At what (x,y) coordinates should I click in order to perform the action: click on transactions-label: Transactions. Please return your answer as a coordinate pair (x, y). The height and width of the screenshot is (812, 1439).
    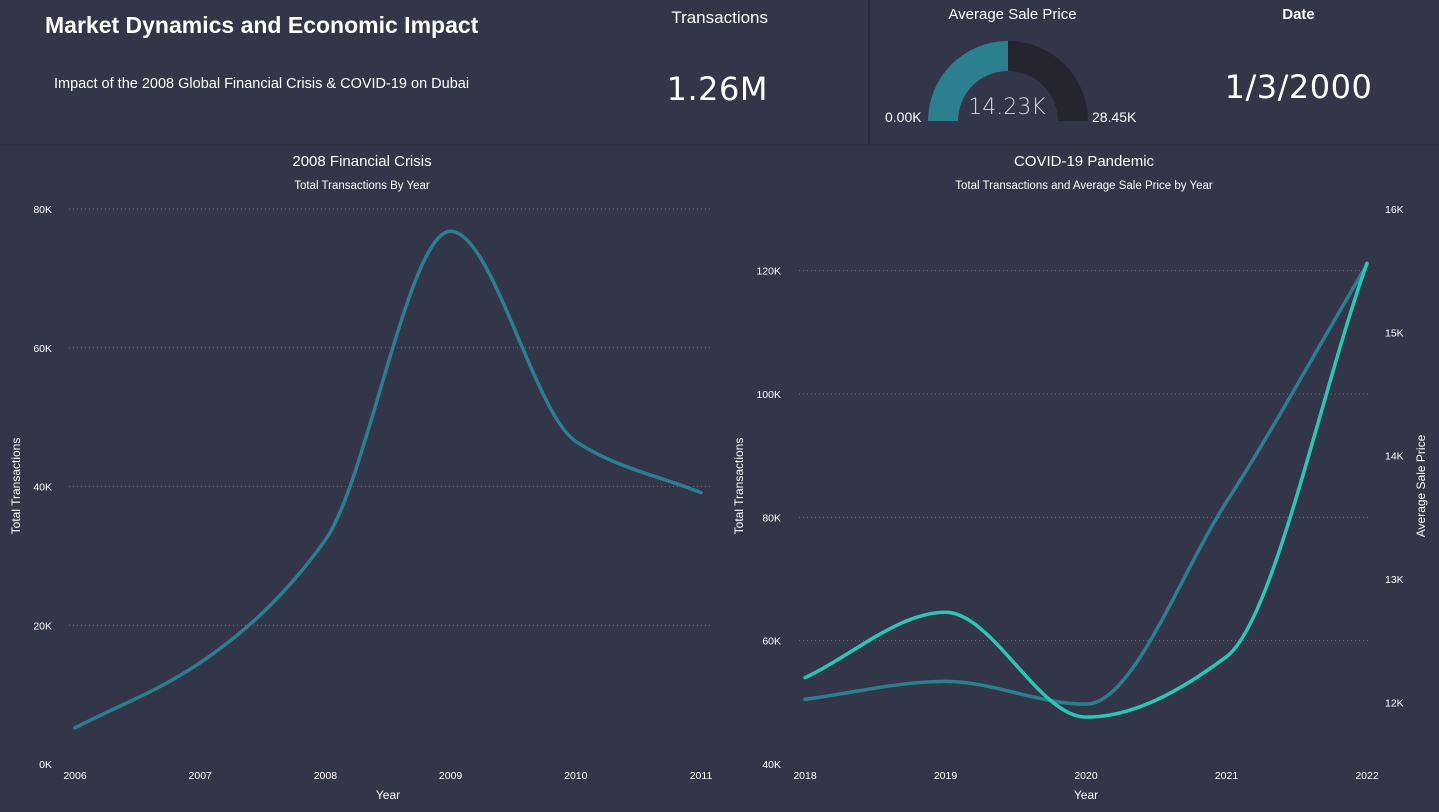
    Looking at the image, I should click on (719, 17).